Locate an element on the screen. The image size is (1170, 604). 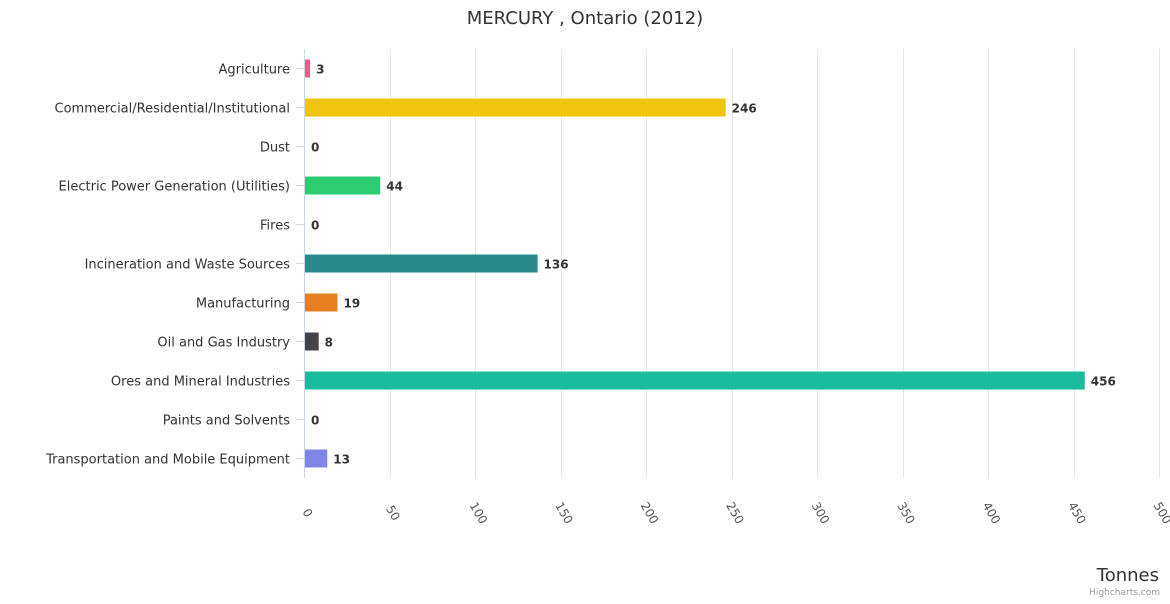
x-tick-label: 450 is located at coordinates (1077, 513).